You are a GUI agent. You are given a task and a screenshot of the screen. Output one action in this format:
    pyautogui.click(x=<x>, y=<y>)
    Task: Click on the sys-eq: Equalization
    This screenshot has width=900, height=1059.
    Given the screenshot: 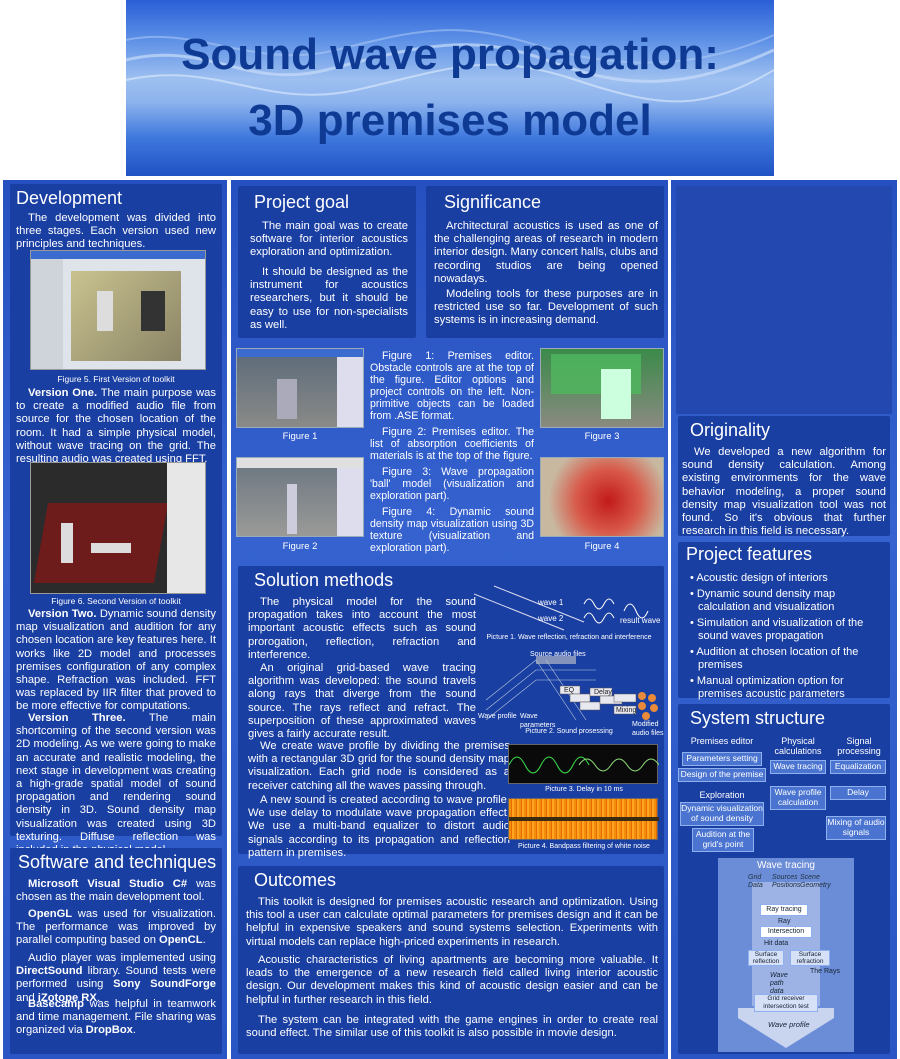 What is the action you would take?
    pyautogui.click(x=858, y=767)
    